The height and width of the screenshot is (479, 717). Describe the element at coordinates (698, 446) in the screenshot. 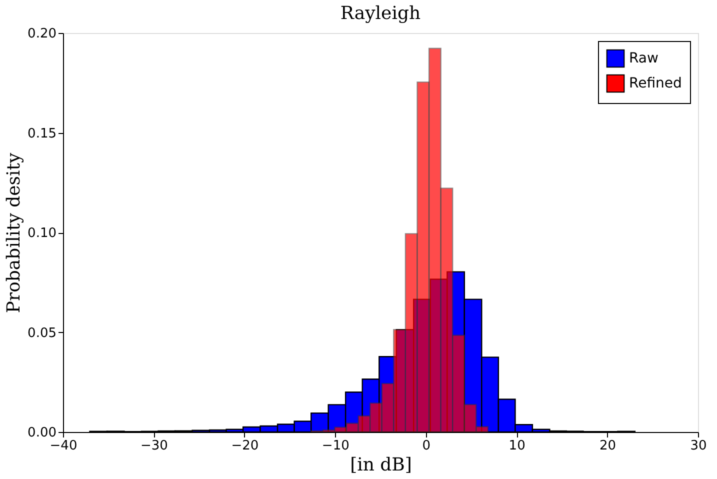

I see `x-tick-label: 30` at that location.